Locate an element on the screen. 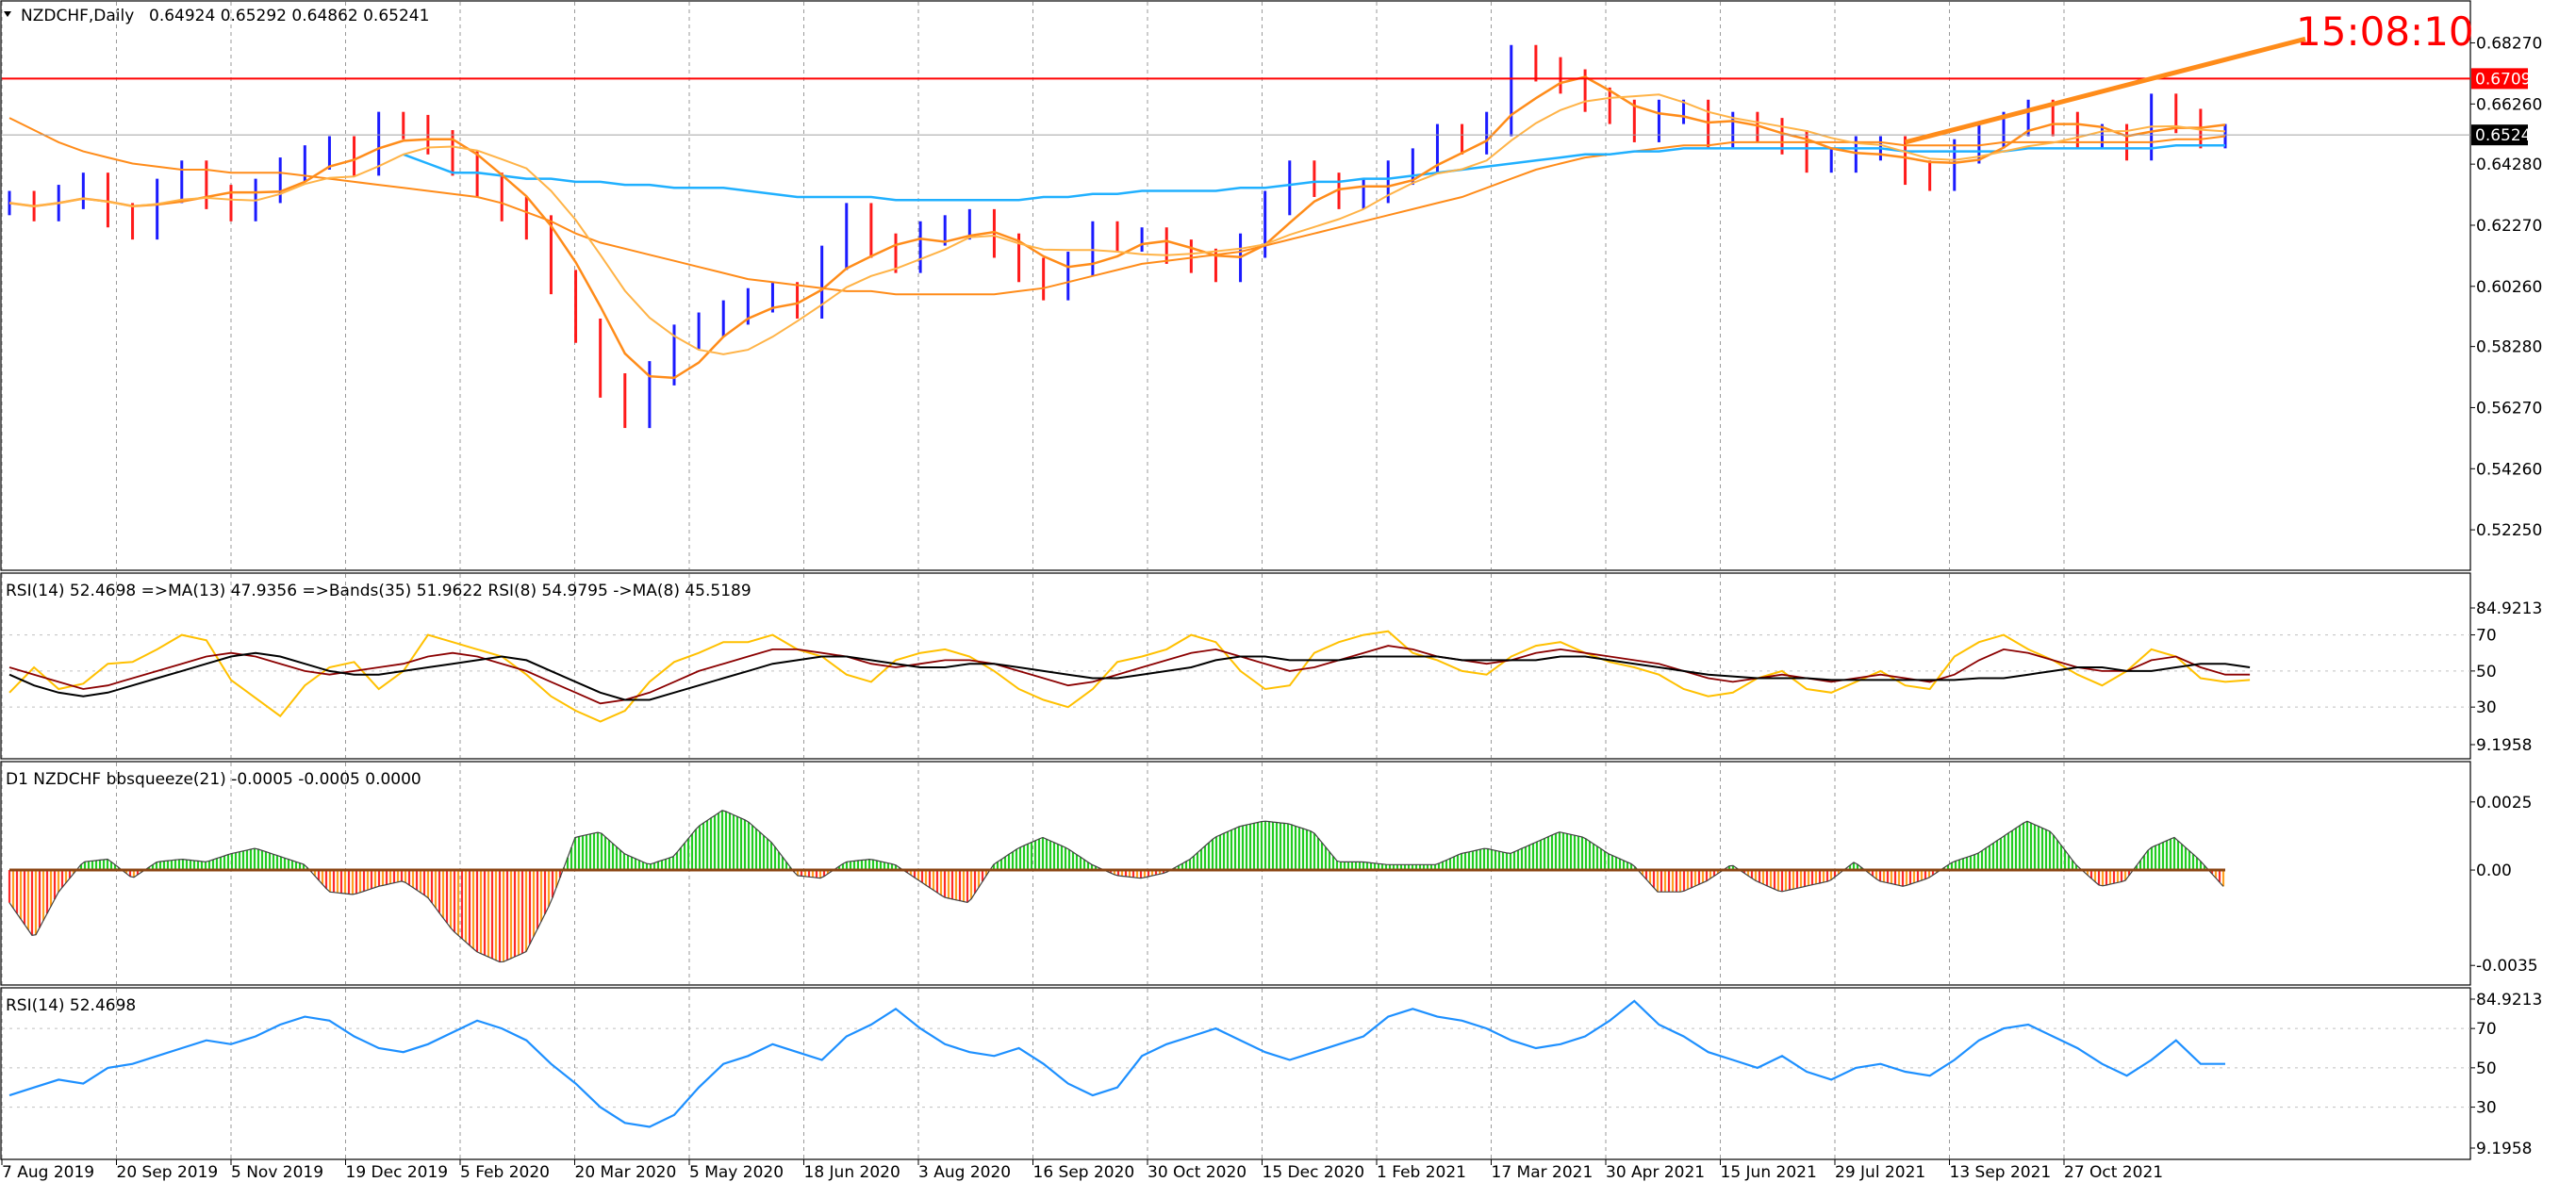  x-tick-label: 30 Oct 2020 is located at coordinates (1197, 1172).